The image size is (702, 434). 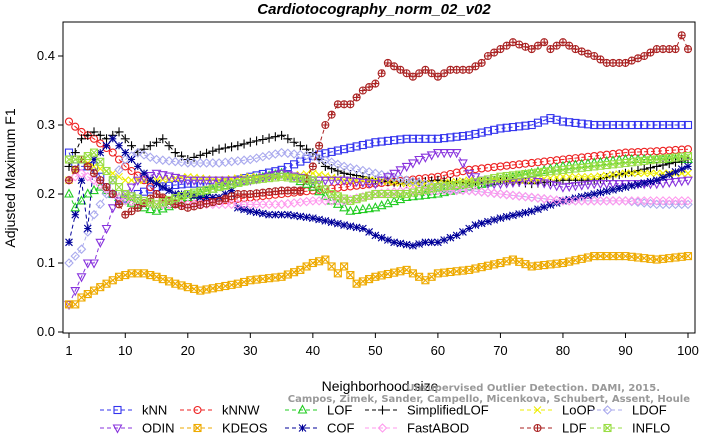 I want to click on y-tick-label: 0.4, so click(x=46, y=55).